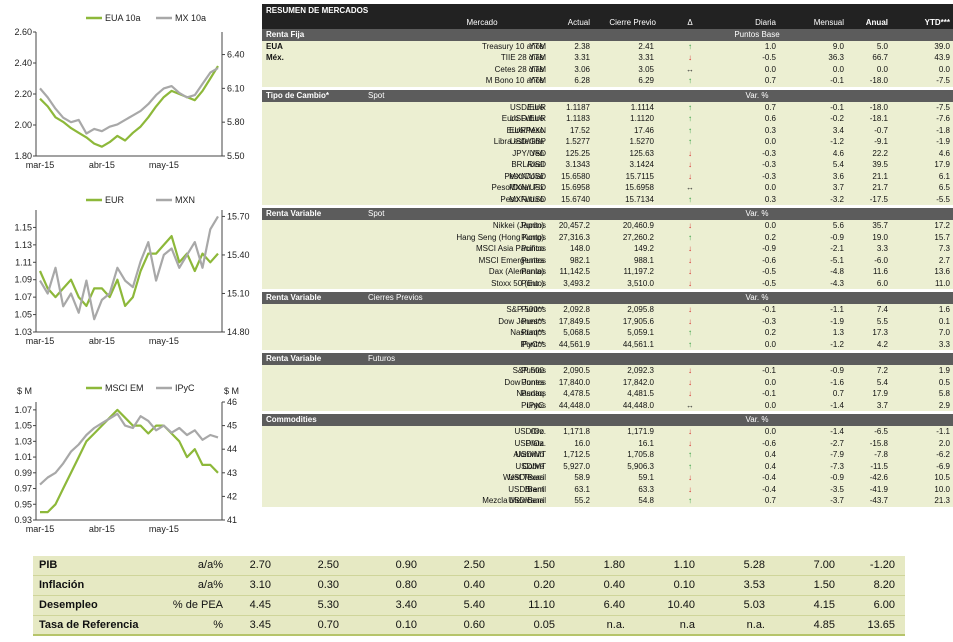  I want to click on market-name: Peso/Dólar Fix, so click(517, 187).